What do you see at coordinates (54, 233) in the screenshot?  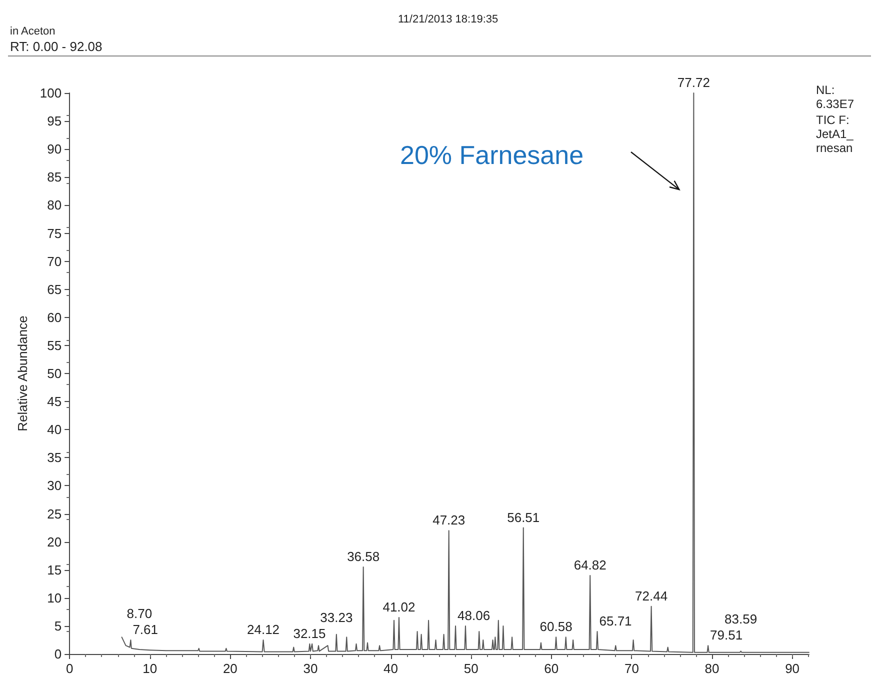 I see `y-tick-label: 75` at bounding box center [54, 233].